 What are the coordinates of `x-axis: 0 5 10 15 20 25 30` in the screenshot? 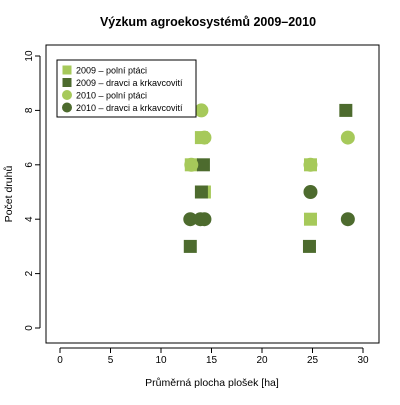 It's located at (213, 356).